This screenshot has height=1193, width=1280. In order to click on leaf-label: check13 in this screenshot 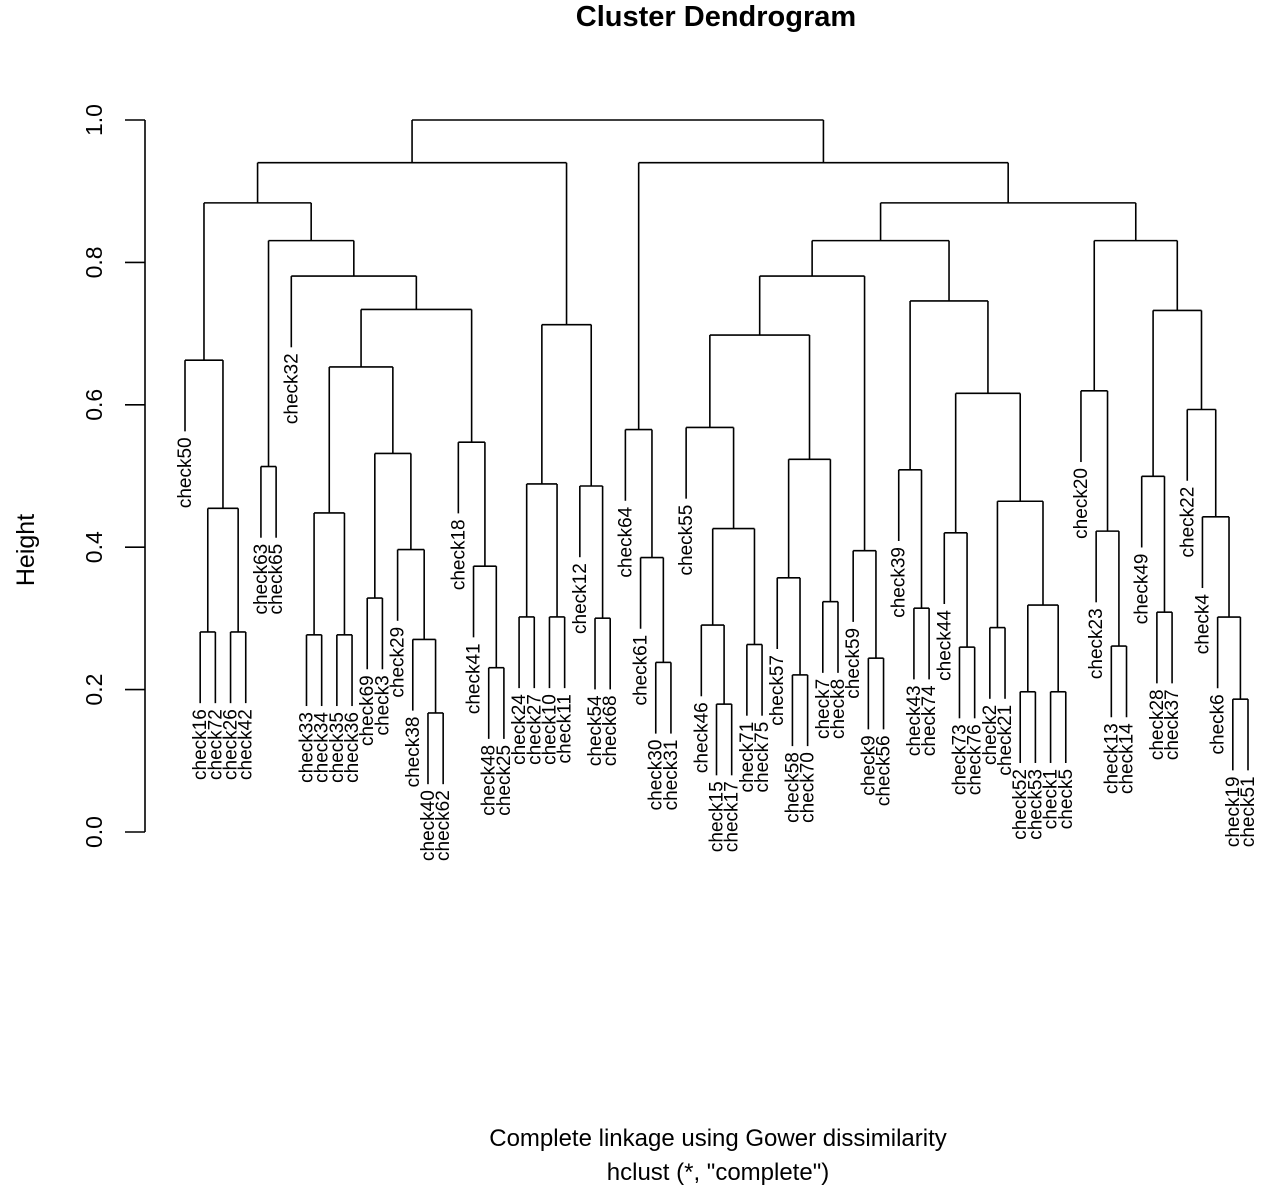, I will do `click(1111, 758)`.